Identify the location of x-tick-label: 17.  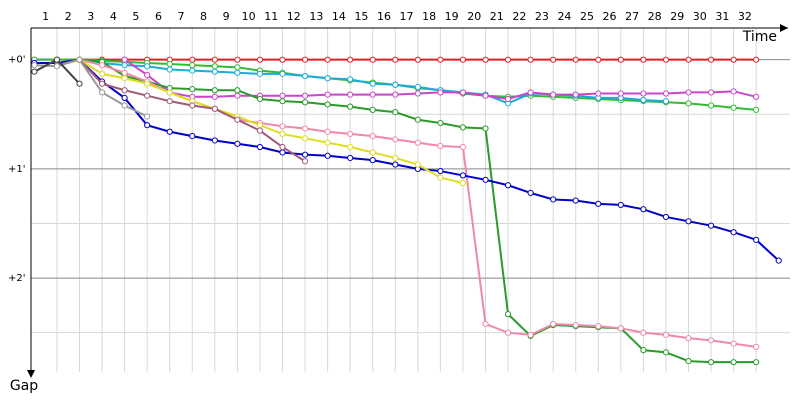
(407, 16).